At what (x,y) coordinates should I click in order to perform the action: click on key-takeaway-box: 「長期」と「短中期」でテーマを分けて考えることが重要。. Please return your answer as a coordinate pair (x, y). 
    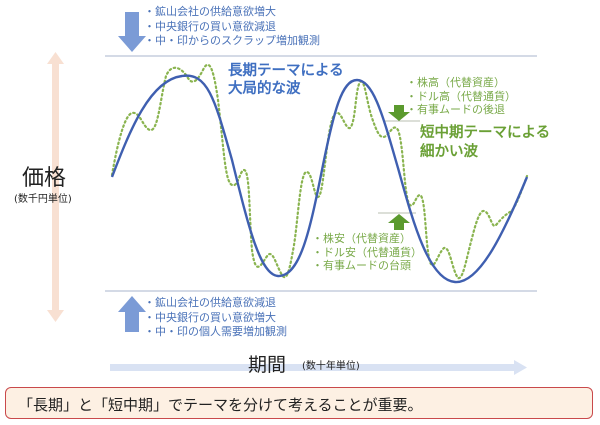
    Looking at the image, I should click on (299, 403).